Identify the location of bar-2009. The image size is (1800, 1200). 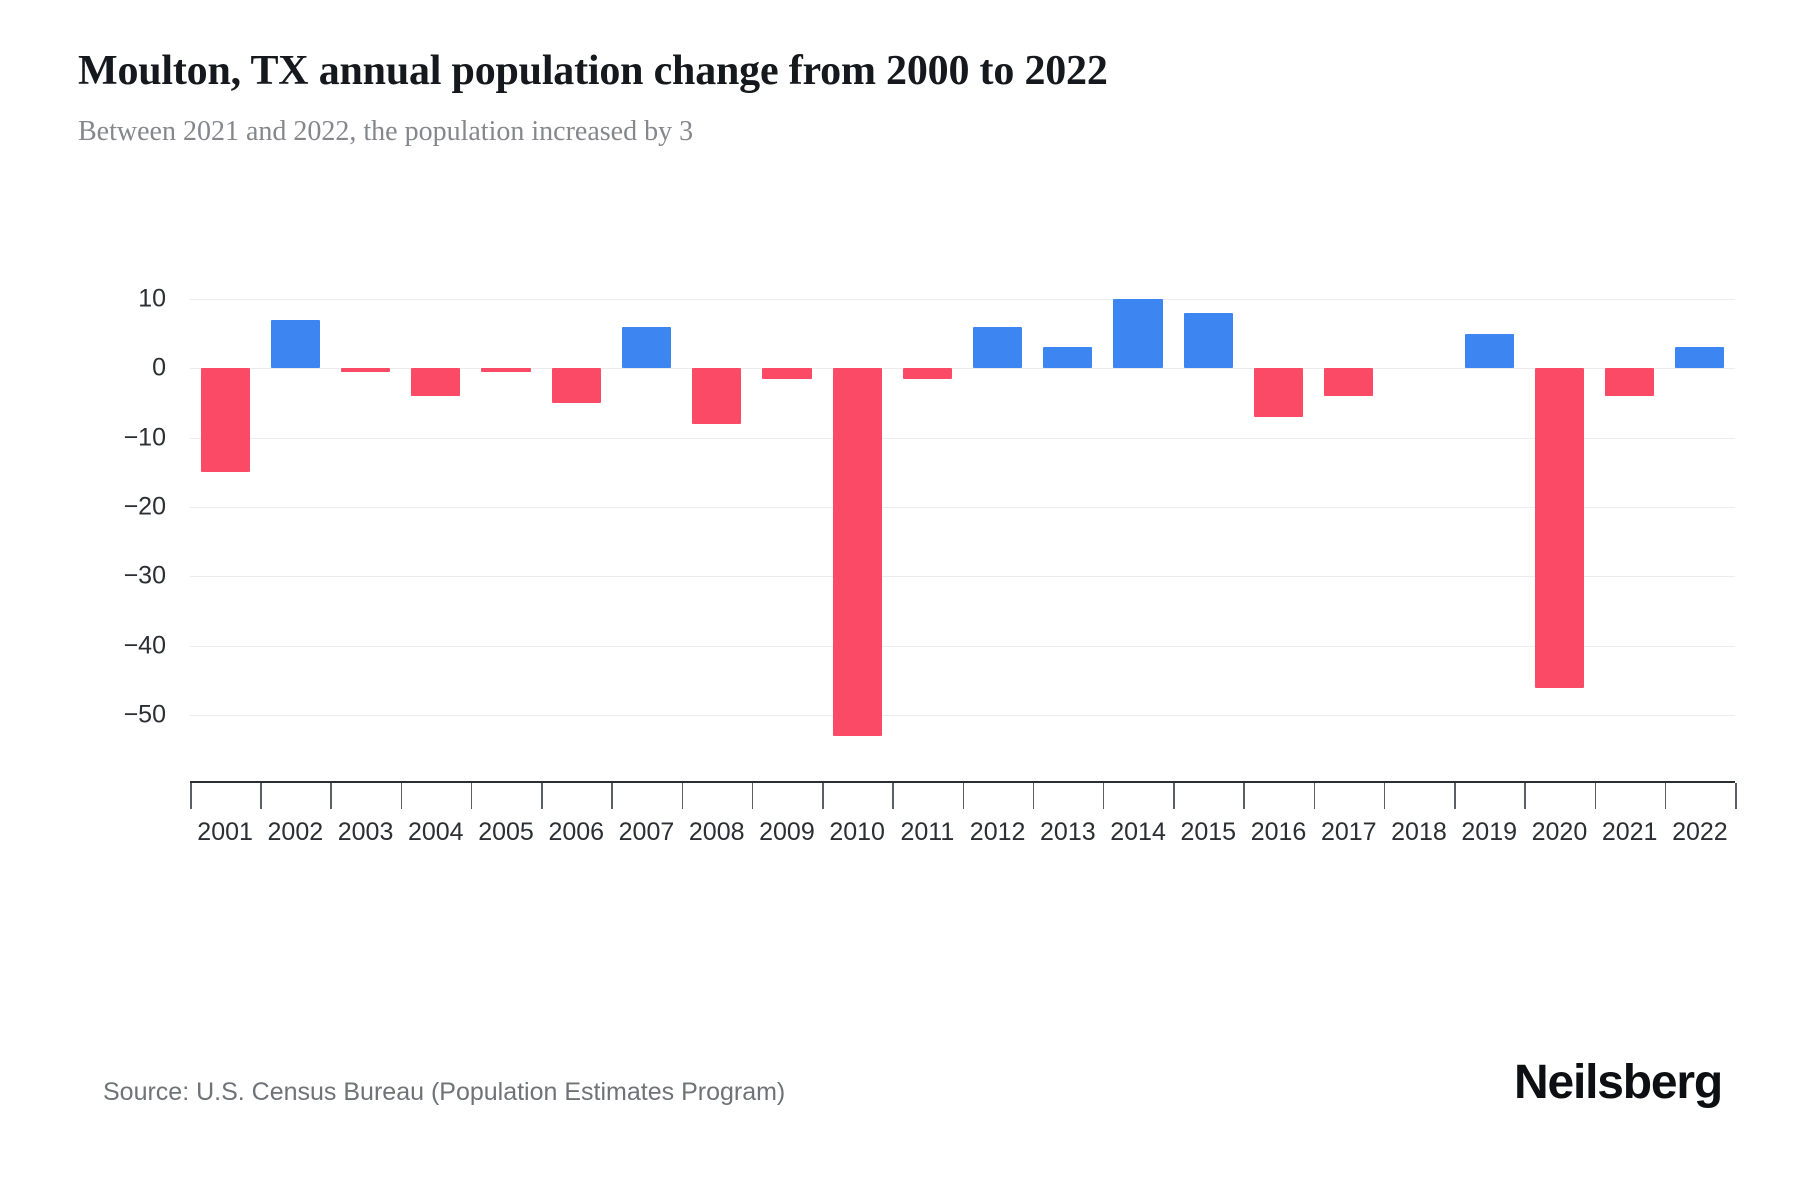
(787, 373).